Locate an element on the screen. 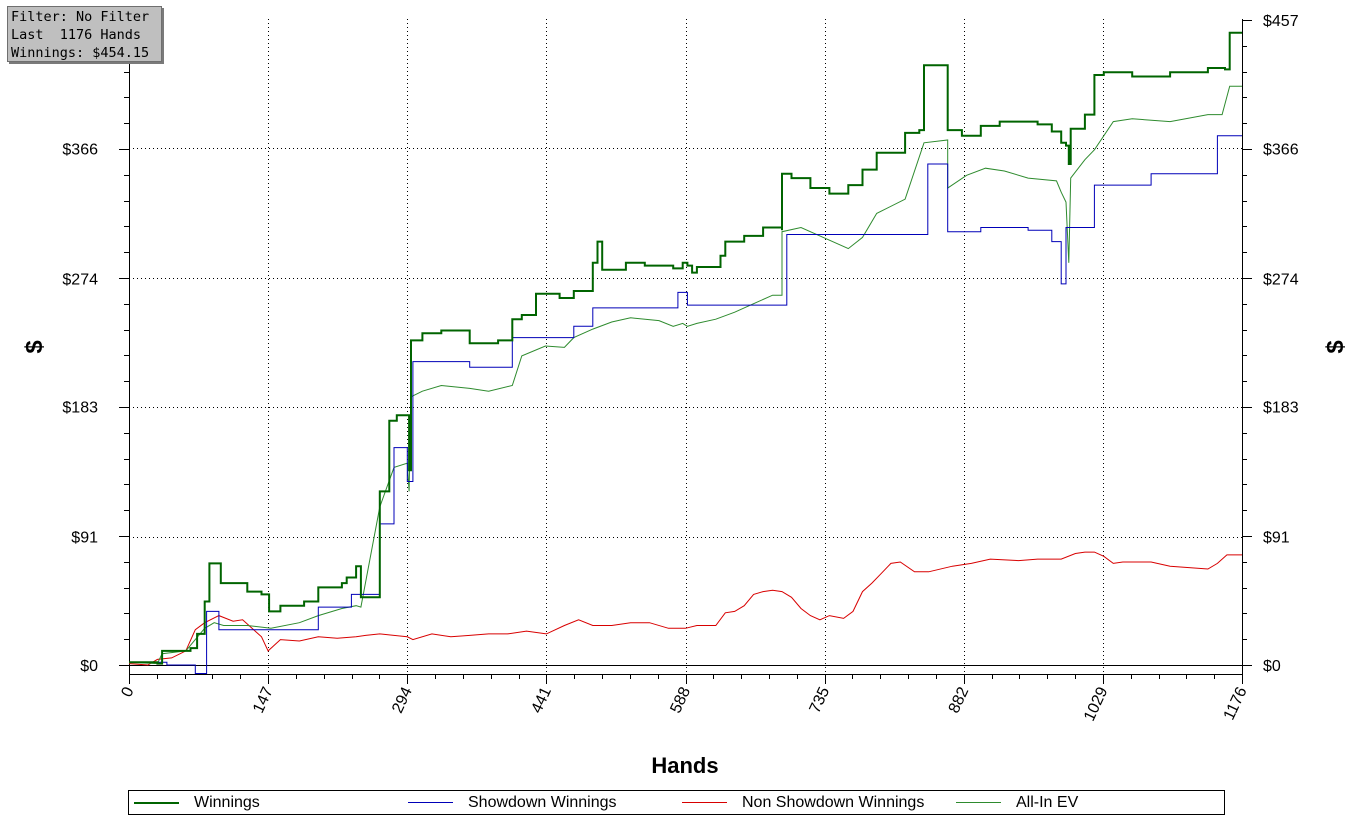  legend-swatch-non-showdown-winnings is located at coordinates (704, 802).